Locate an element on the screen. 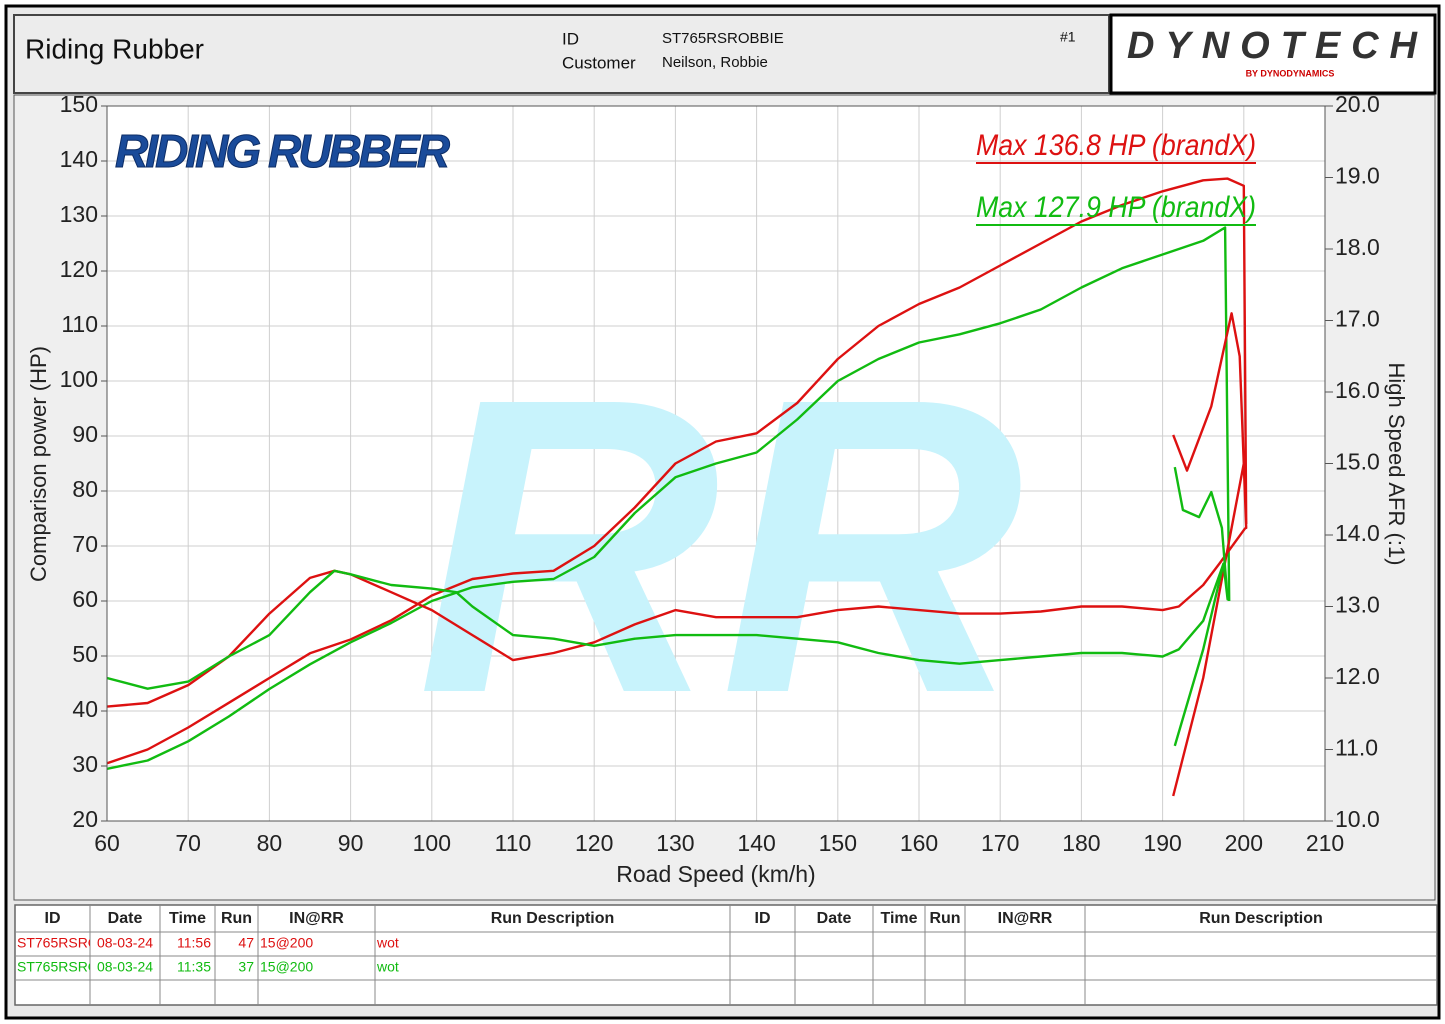 The width and height of the screenshot is (1445, 1024). table-cell: 47 is located at coordinates (246, 943).